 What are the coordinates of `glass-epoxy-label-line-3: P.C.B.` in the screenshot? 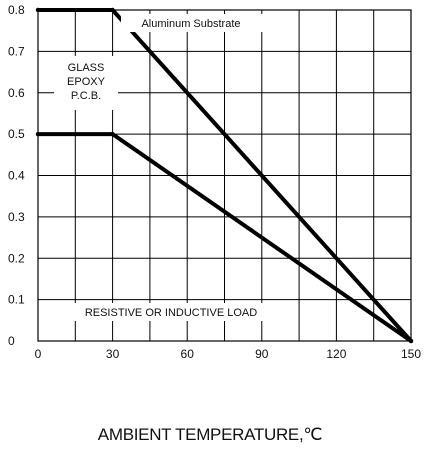 It's located at (86, 96).